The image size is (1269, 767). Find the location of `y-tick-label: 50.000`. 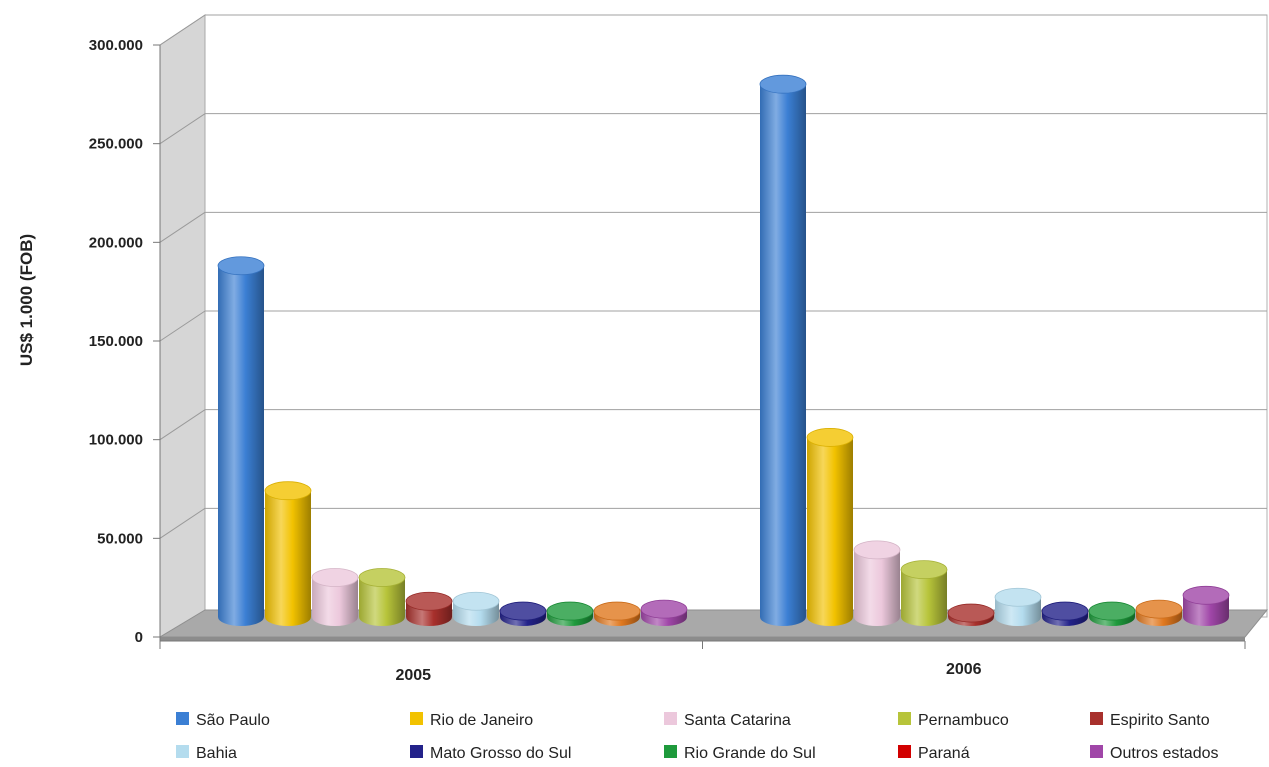

y-tick-label: 50.000 is located at coordinates (120, 538).